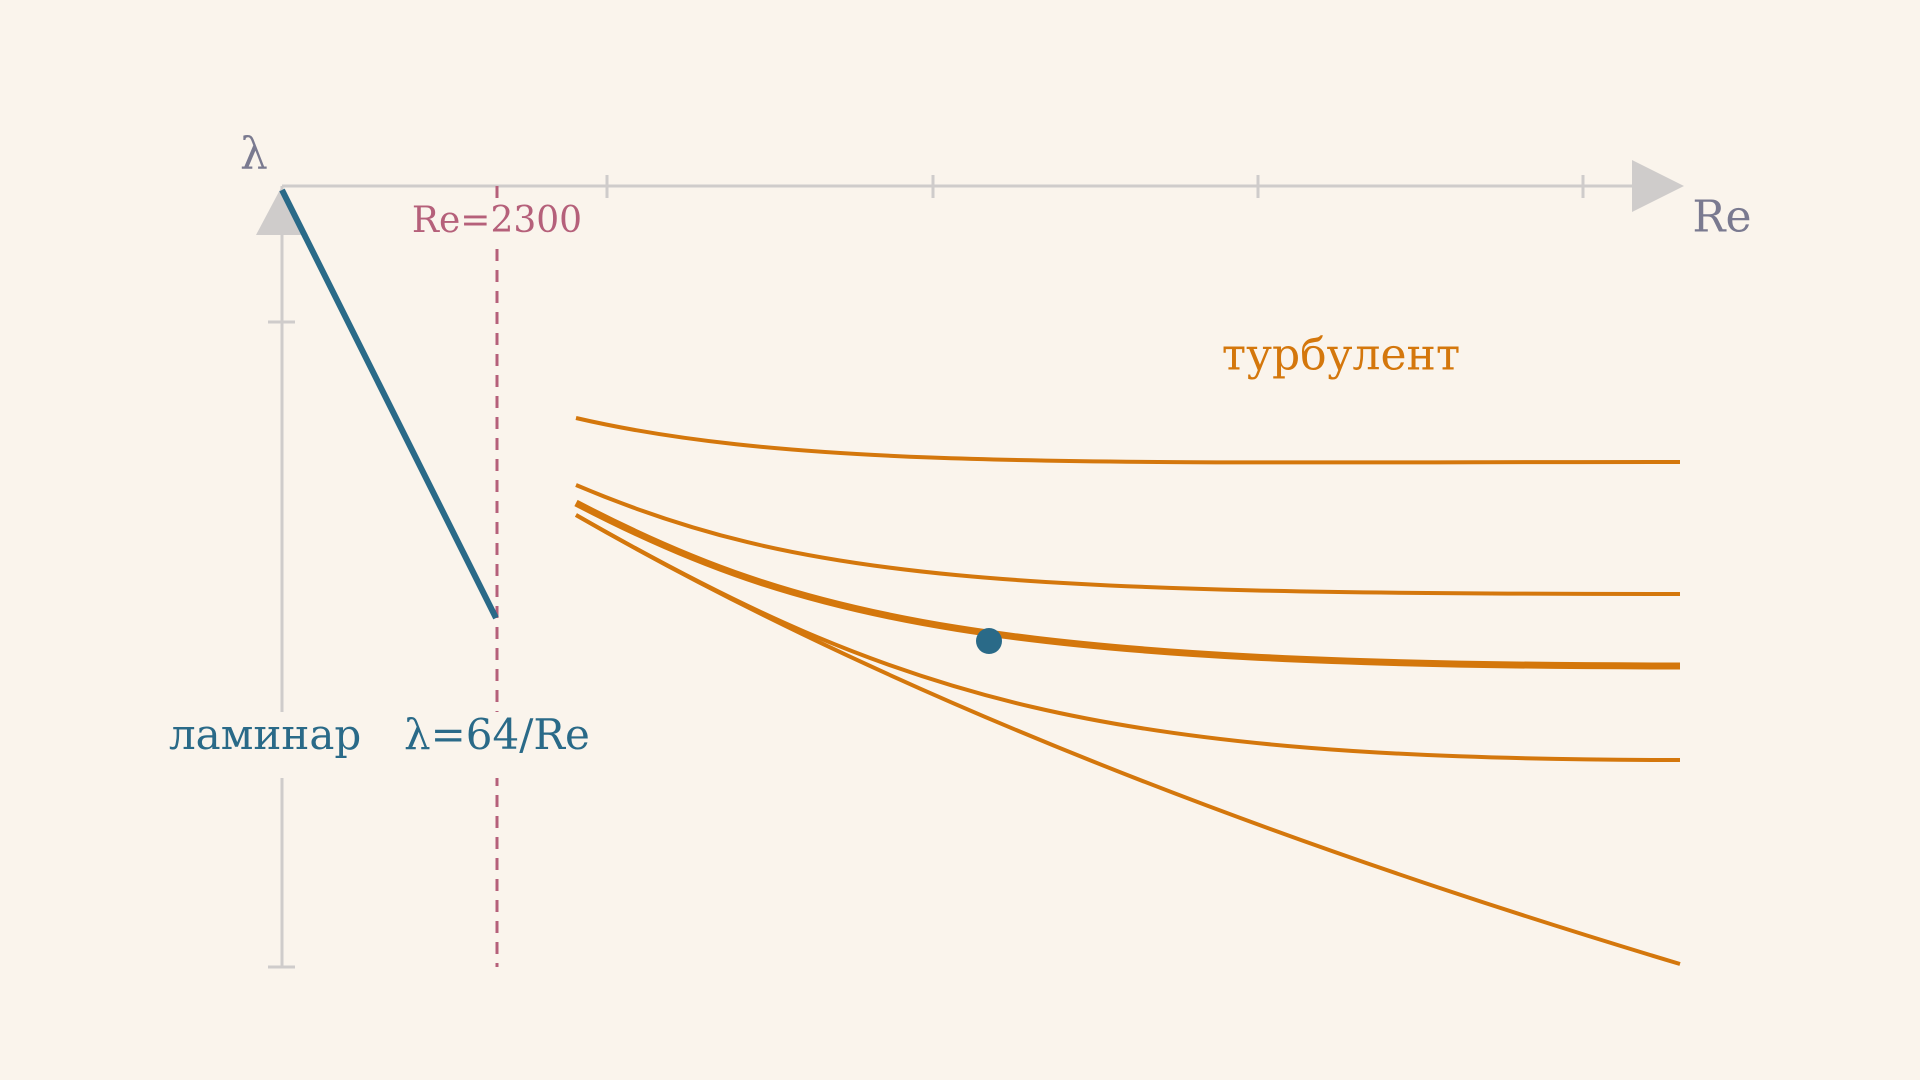  What do you see at coordinates (389, 404) in the screenshot?
I see `laminar-line` at bounding box center [389, 404].